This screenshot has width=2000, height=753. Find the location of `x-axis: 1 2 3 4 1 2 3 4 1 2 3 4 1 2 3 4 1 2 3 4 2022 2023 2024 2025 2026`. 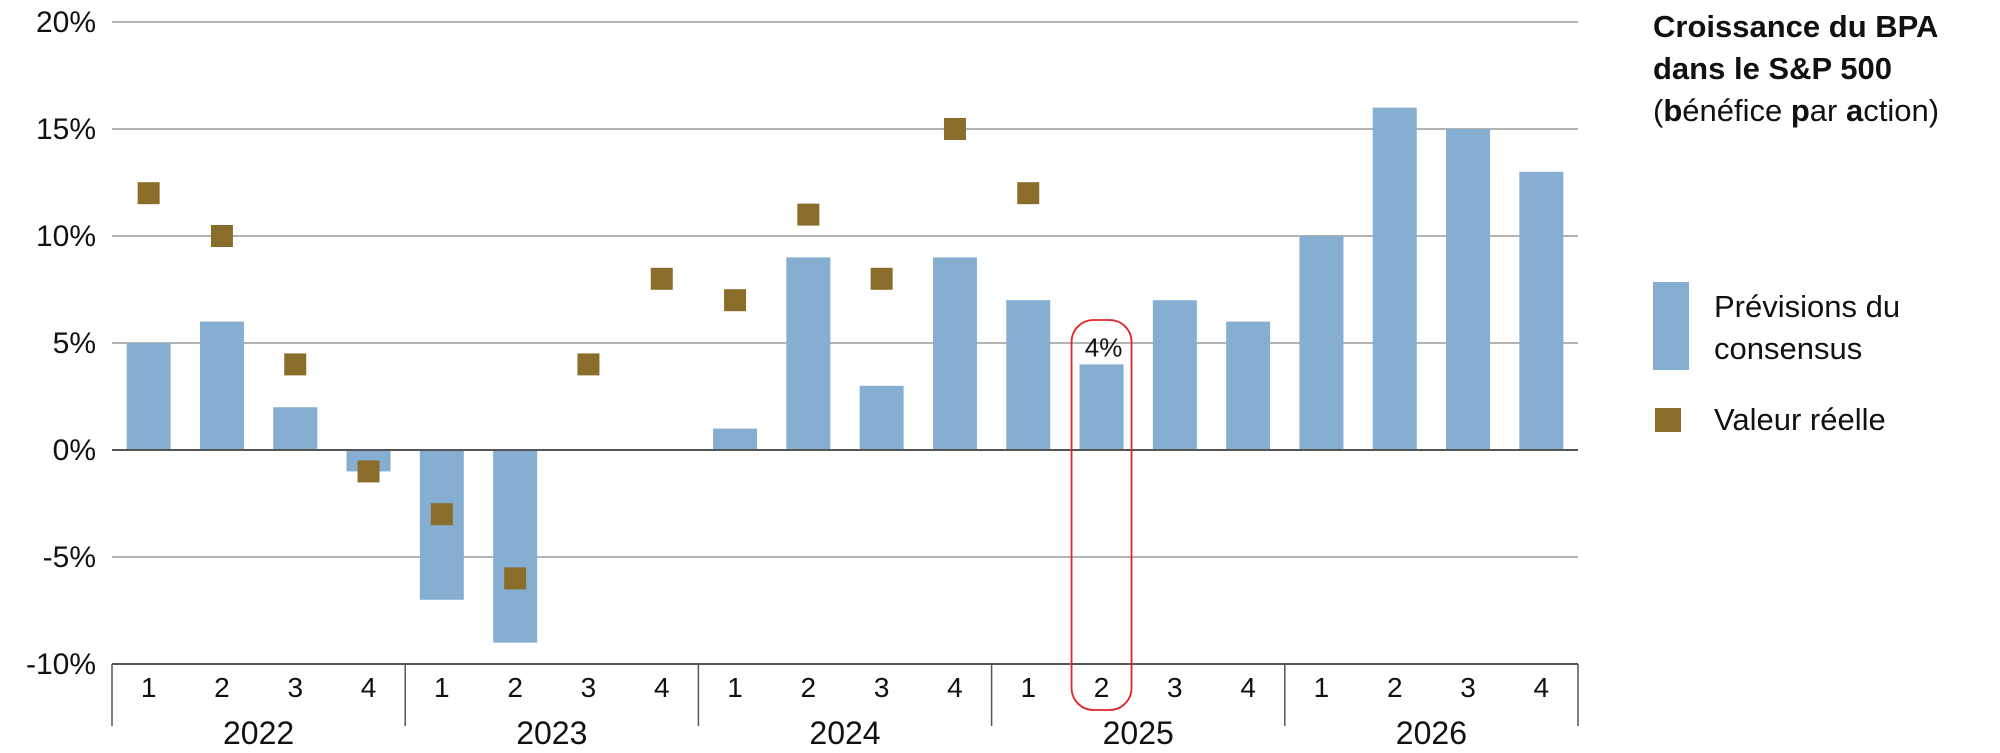

x-axis: 1 2 3 4 1 2 3 4 1 2 3 4 1 2 3 4 1 2 3 4 2022 2023 2024 2025 2026 is located at coordinates (845, 707).